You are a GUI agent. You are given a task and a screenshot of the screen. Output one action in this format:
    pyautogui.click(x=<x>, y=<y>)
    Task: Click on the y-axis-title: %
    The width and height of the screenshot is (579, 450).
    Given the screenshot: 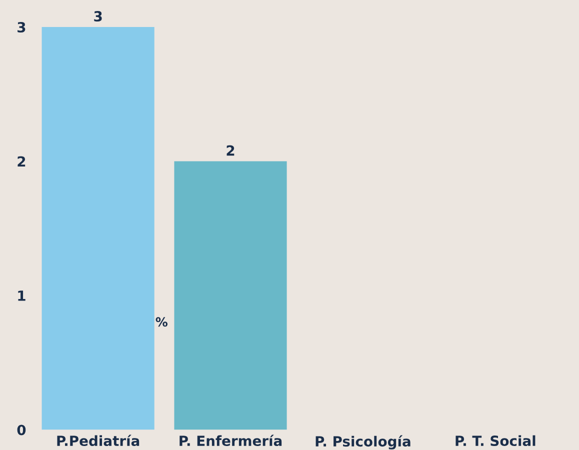 What is the action you would take?
    pyautogui.click(x=162, y=322)
    